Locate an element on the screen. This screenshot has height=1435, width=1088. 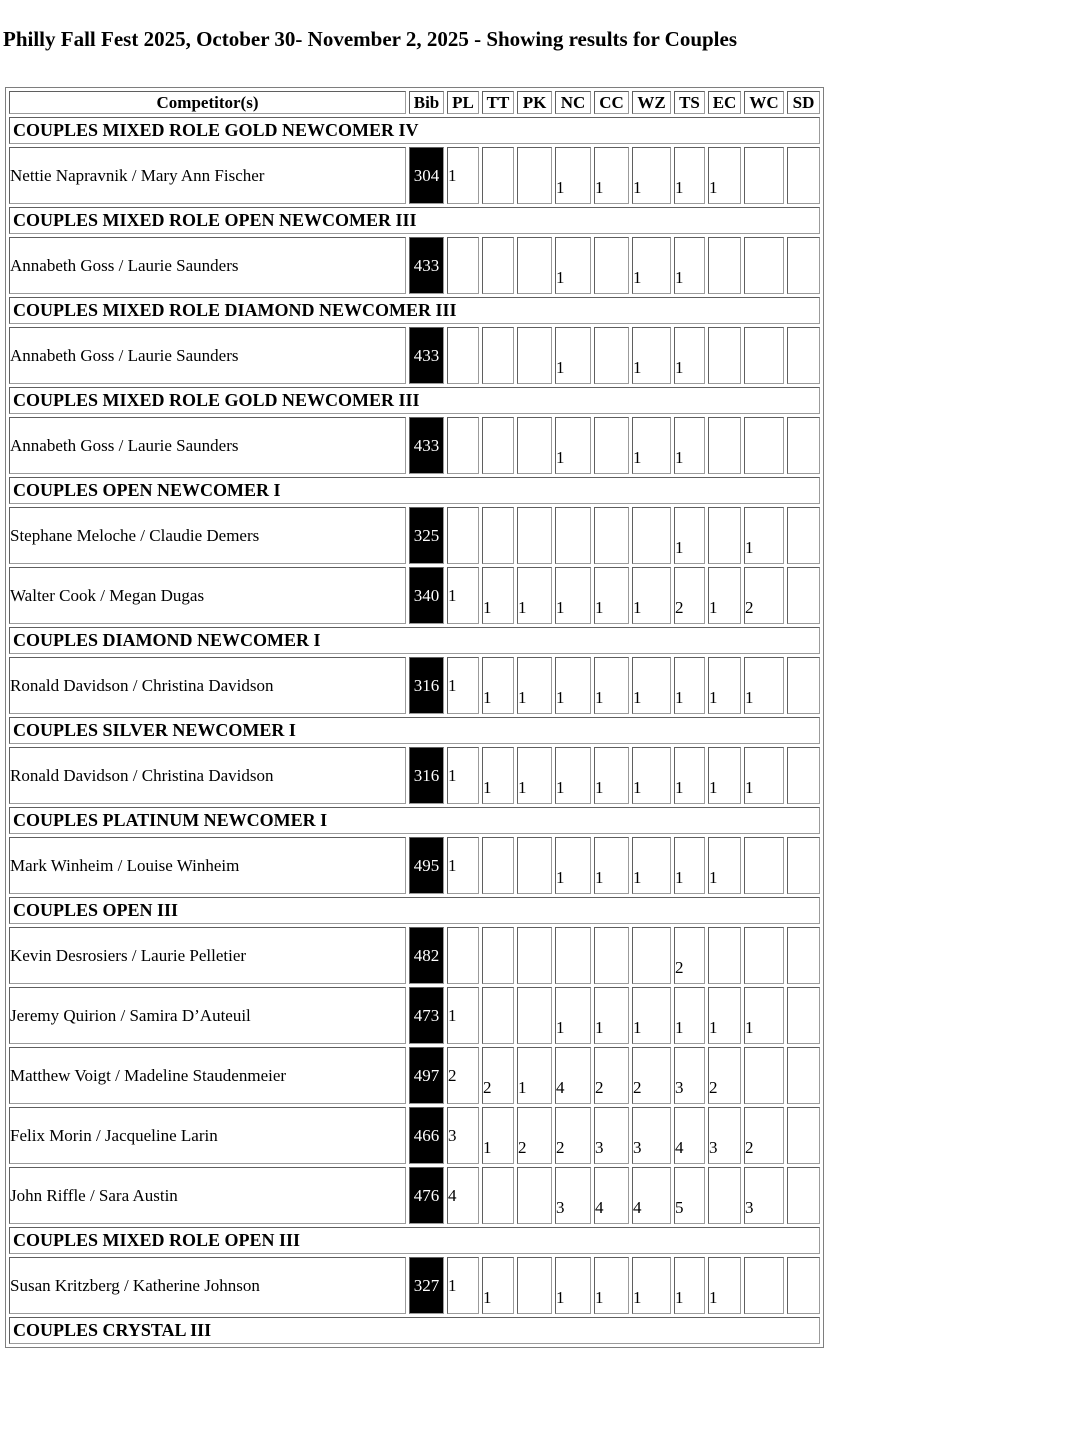
category-title: COUPLES DIAMOND NEWCOMER I is located at coordinates (414, 640).